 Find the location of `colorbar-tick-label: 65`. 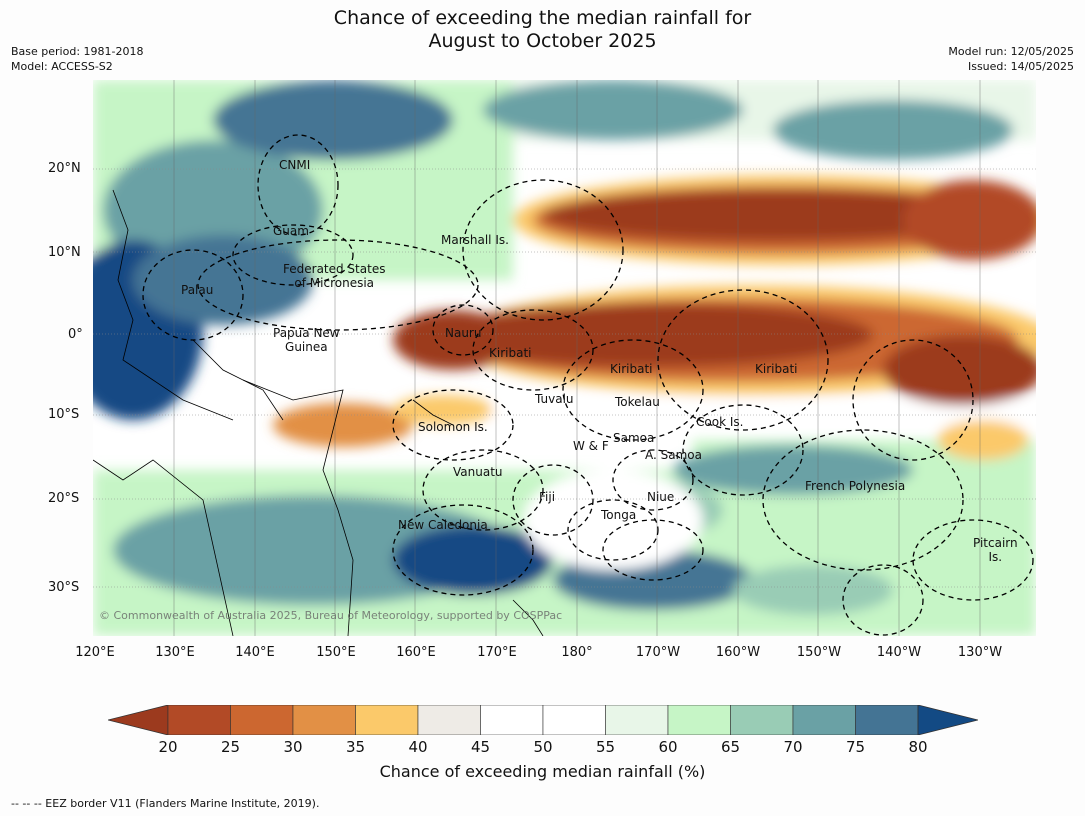

colorbar-tick-label: 65 is located at coordinates (730, 747).